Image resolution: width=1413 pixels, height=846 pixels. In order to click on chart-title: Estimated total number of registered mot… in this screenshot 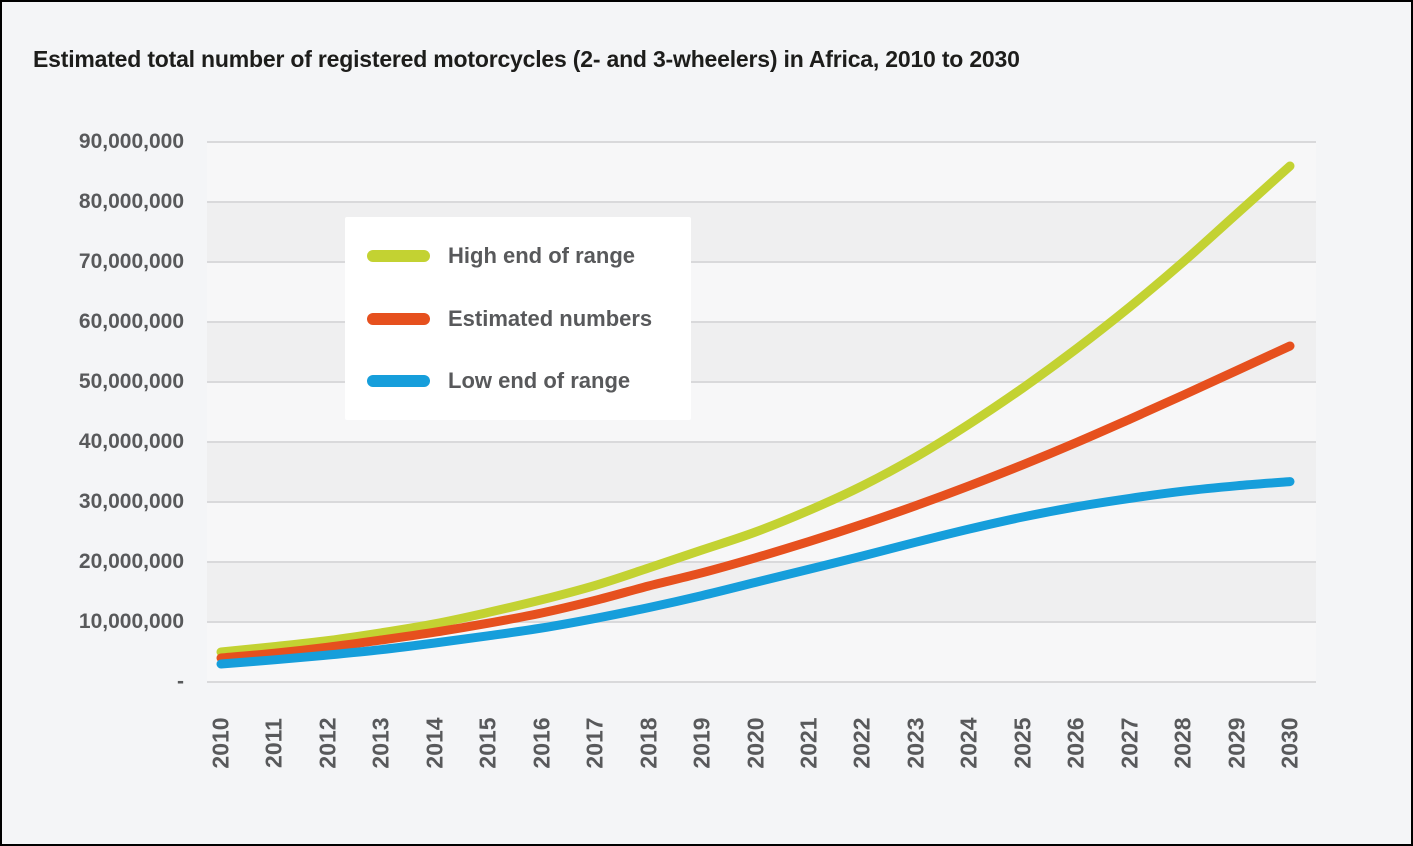, I will do `click(526, 59)`.